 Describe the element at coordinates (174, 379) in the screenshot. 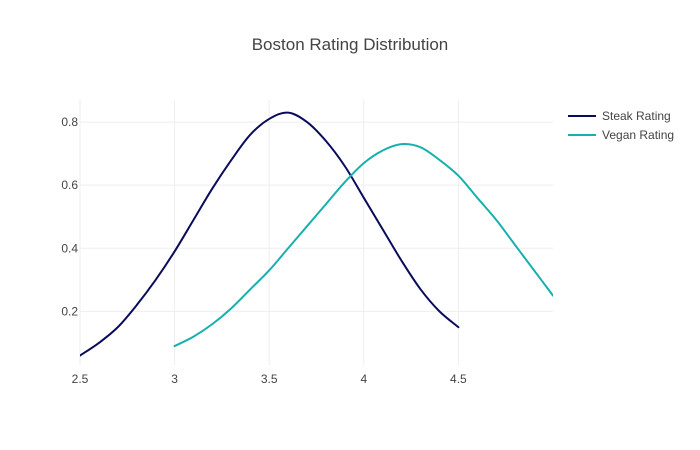

I see `x-tick-label: 3` at that location.